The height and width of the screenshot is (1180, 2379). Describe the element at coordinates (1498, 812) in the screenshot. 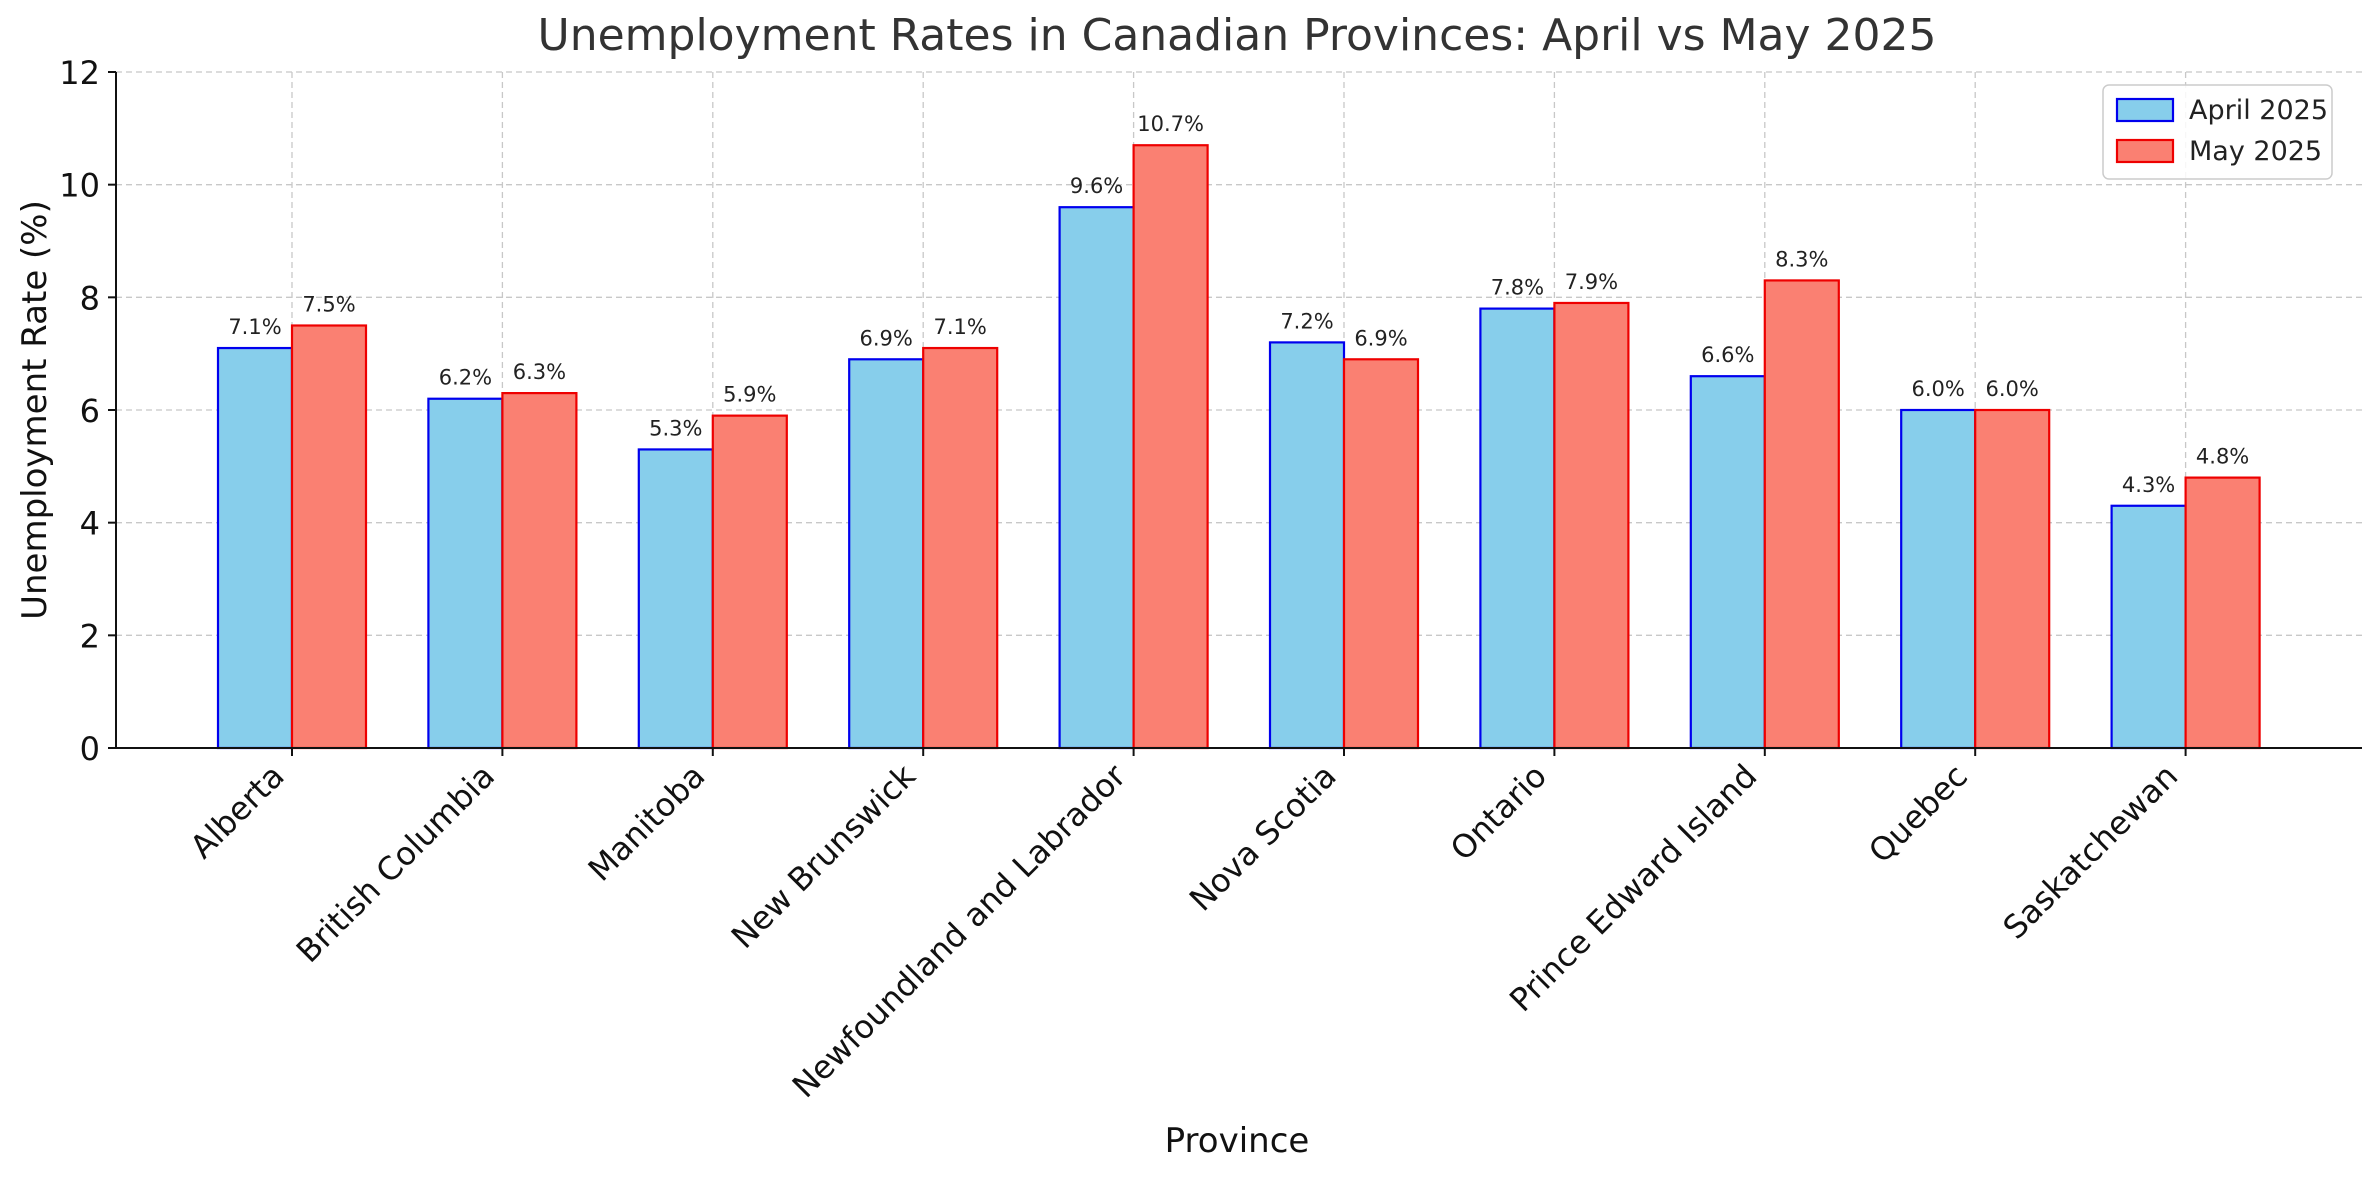

I see `x-tick-label: Ontario` at that location.